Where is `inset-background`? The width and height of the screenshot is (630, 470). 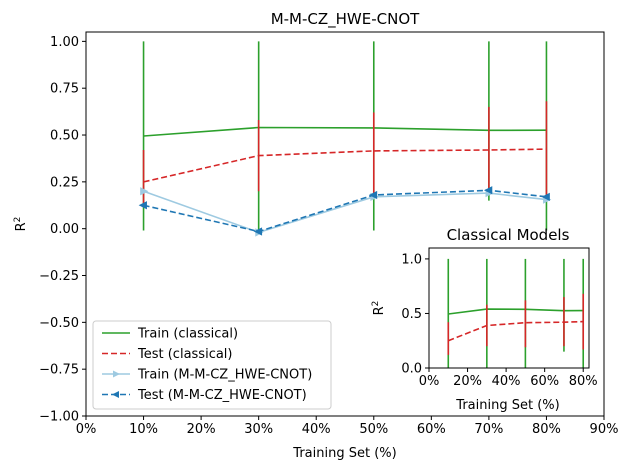 inset-background is located at coordinates (490, 308).